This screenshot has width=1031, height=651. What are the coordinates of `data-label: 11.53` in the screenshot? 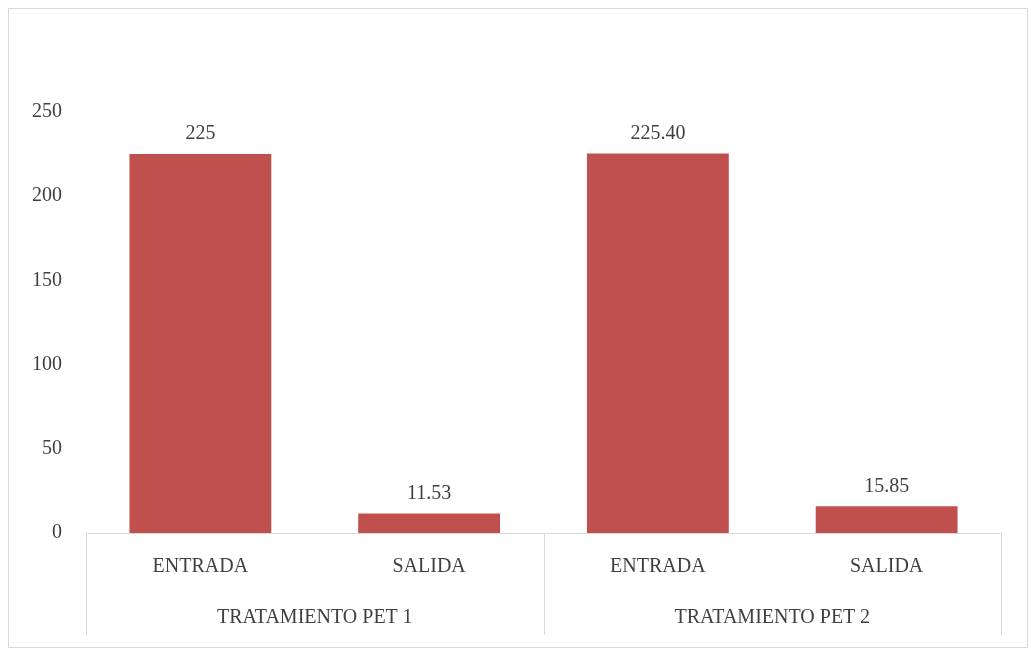 It's located at (429, 491).